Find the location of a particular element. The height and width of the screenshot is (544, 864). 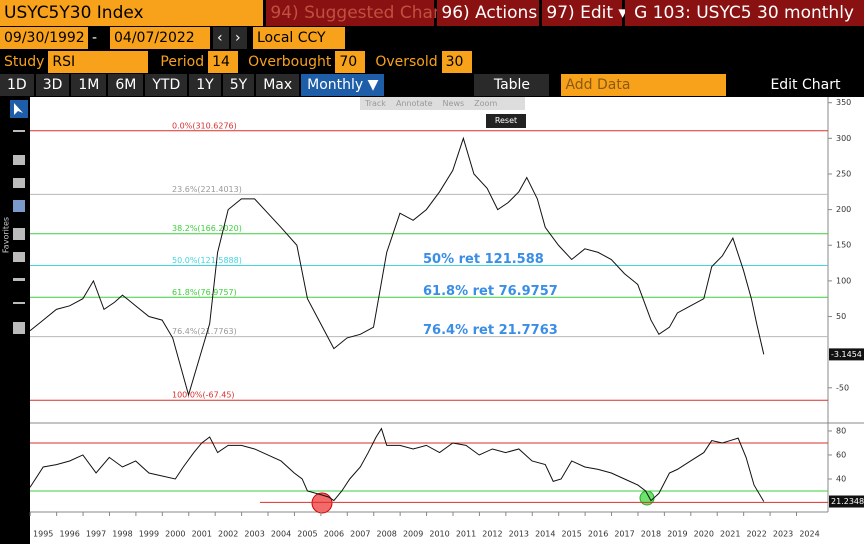

table: Table is located at coordinates (512, 85).